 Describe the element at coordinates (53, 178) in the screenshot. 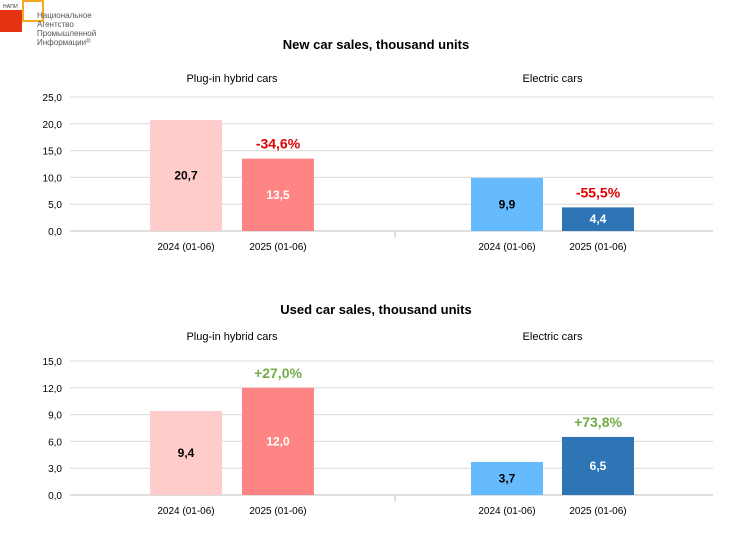

I see `y-tick-label: 10,0` at that location.